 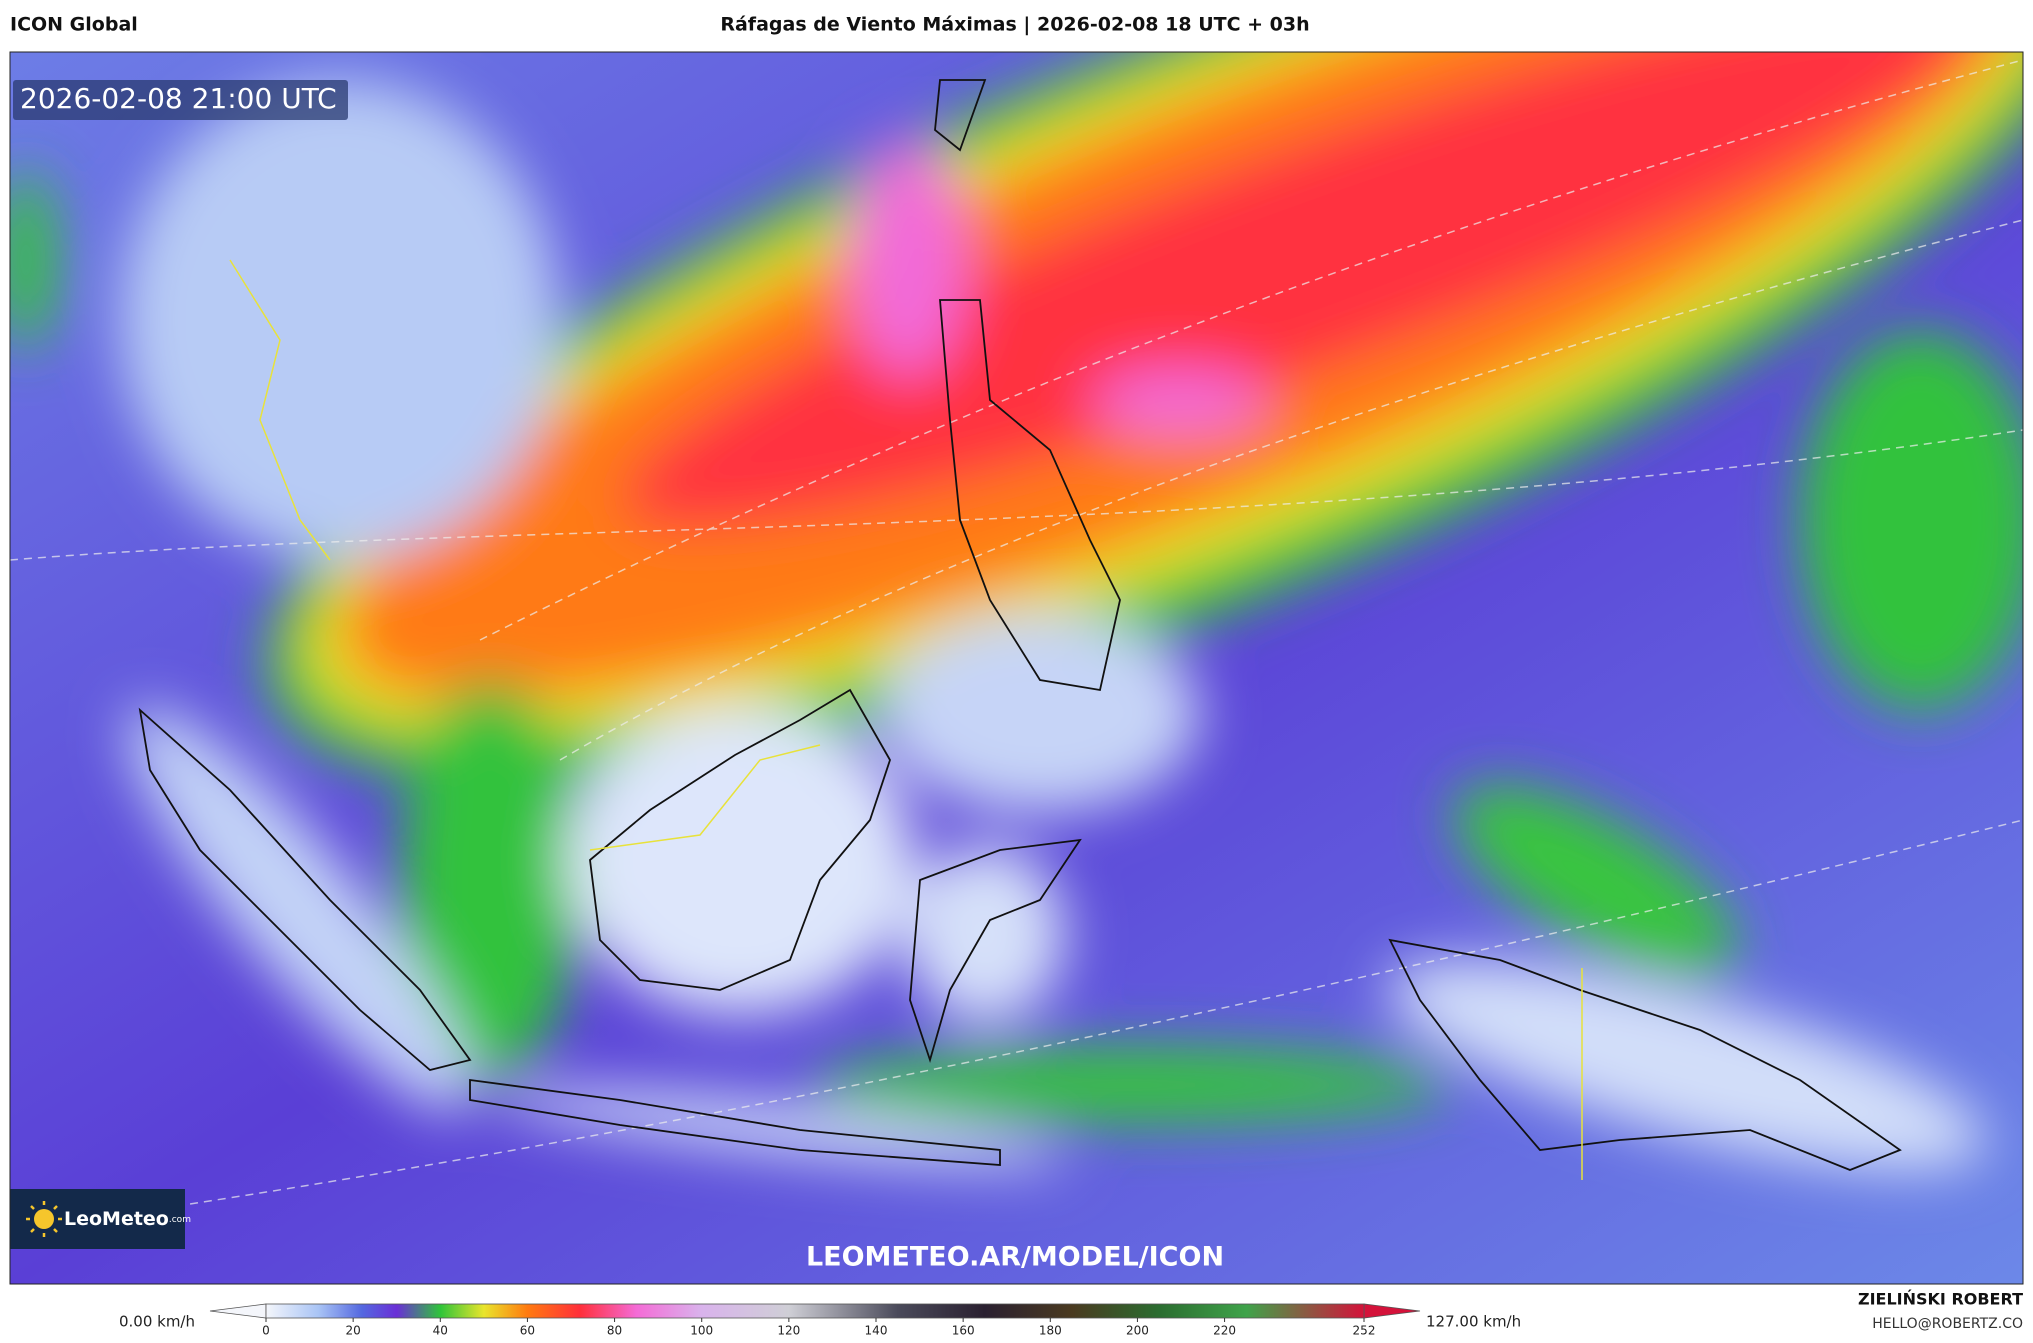 I want to click on colorbar-tick-label: 180, so click(x=1050, y=1331).